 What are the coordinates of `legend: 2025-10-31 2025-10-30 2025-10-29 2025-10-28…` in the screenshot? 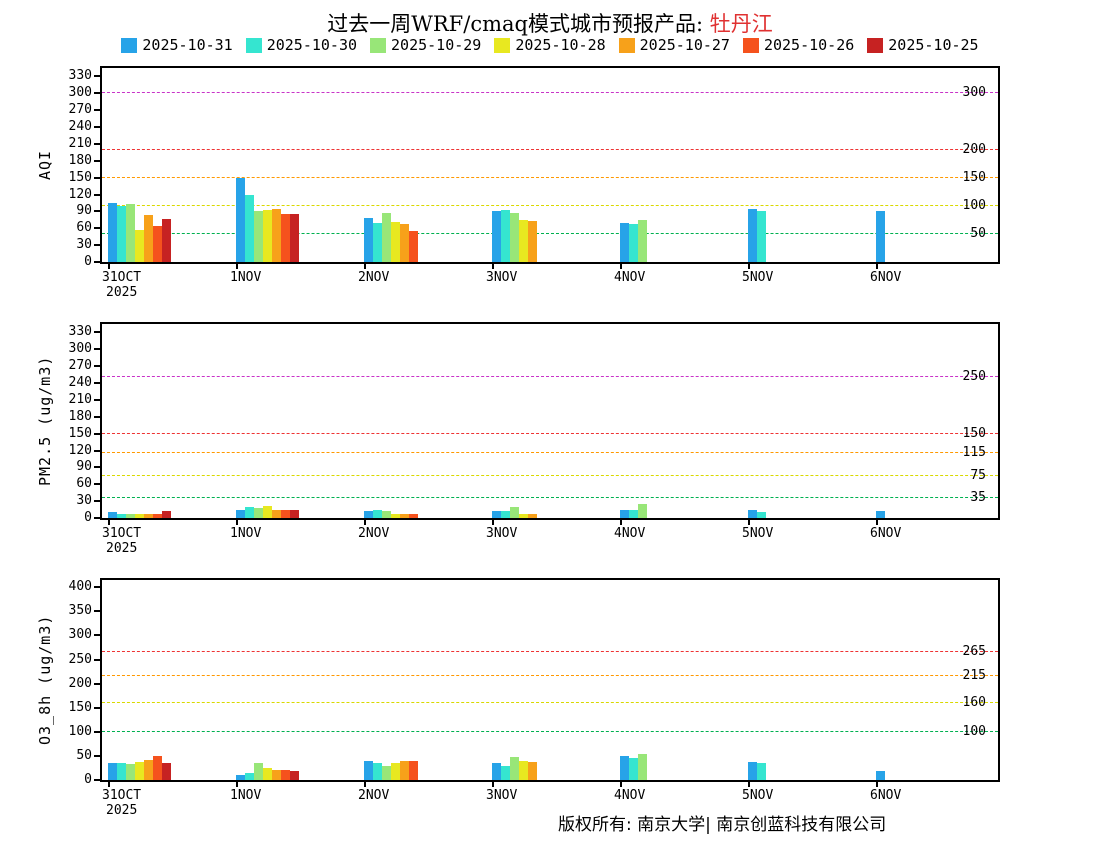 It's located at (550, 45).